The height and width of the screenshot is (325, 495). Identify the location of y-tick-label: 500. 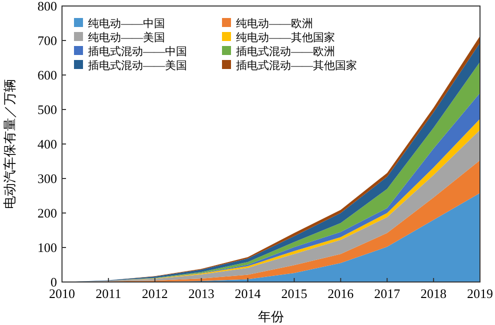
(47, 109).